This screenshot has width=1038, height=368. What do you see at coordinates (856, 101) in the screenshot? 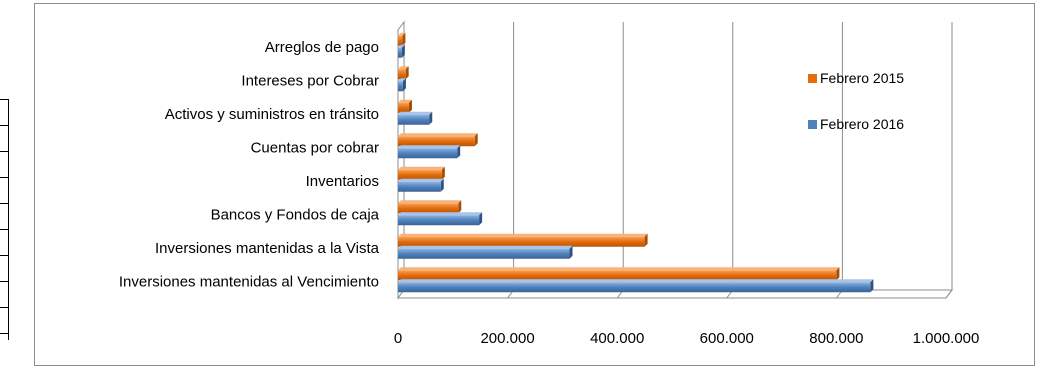
I see `legend: Febrero 2015 Febrero 2016` at bounding box center [856, 101].